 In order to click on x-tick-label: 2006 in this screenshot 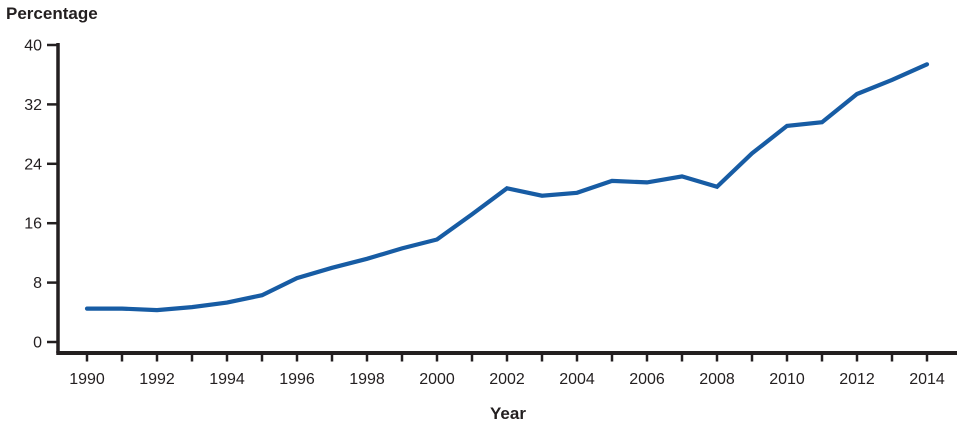, I will do `click(647, 379)`.